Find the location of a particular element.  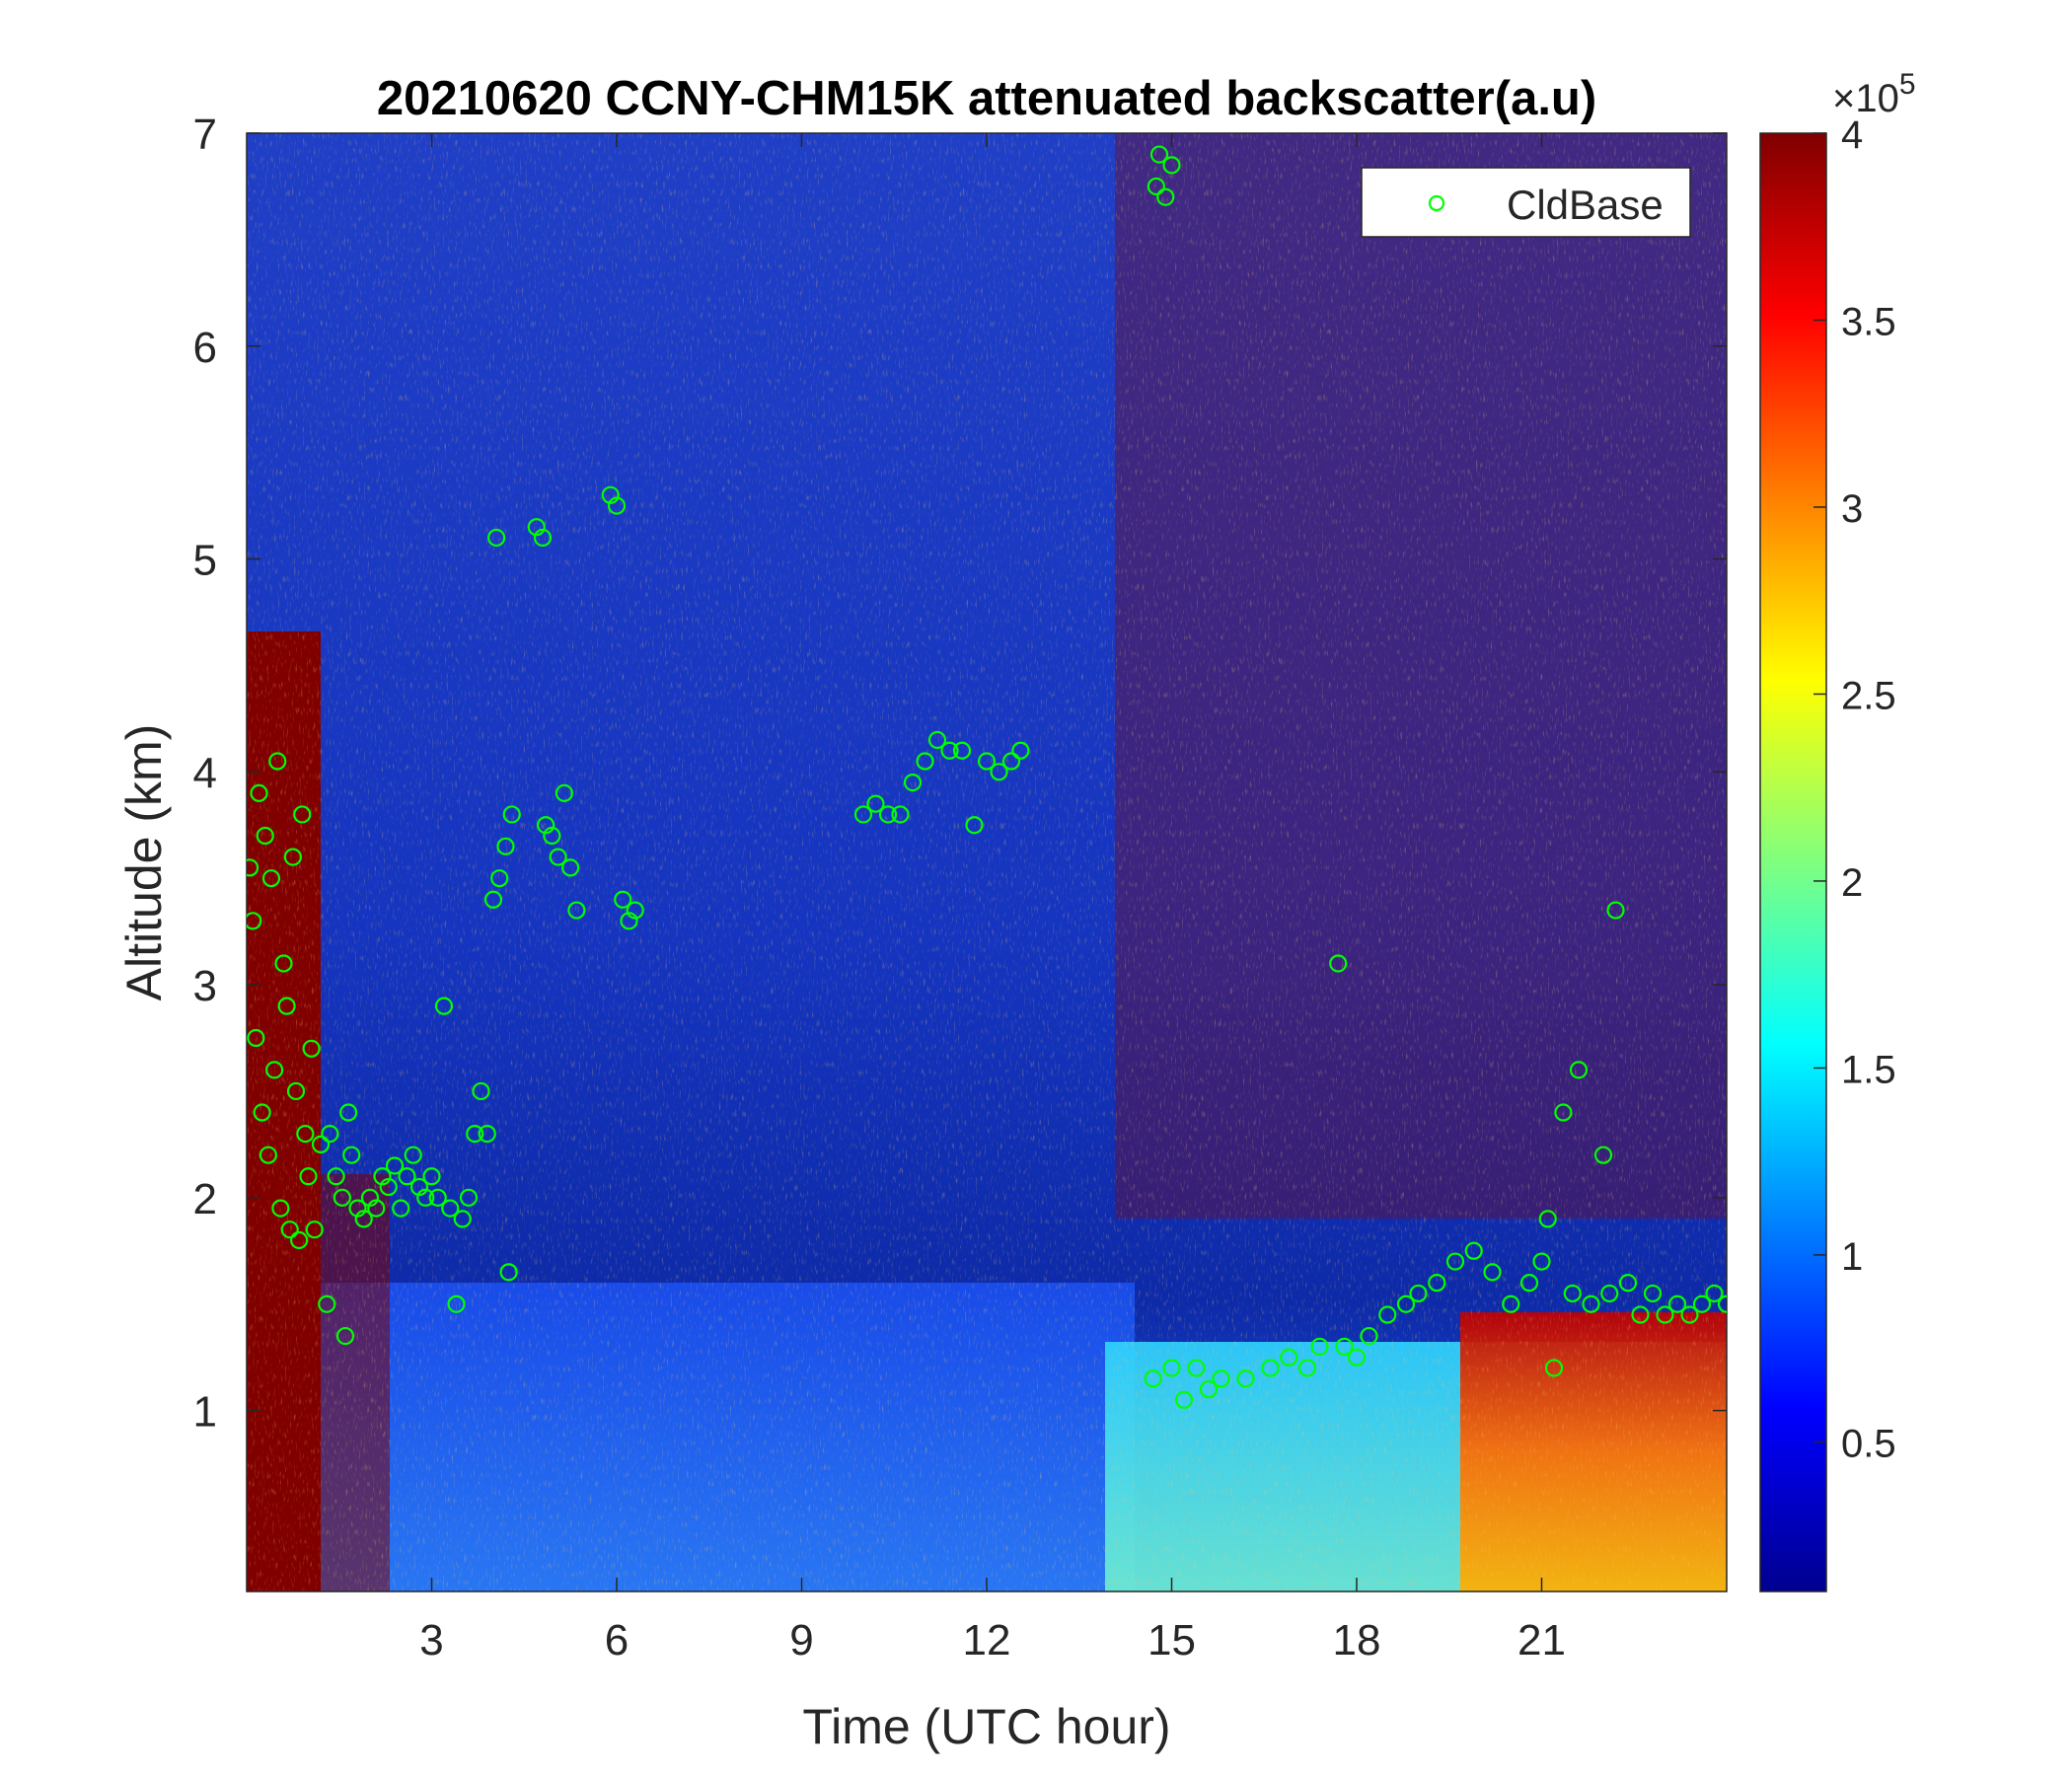

legend-box is located at coordinates (1526, 203).